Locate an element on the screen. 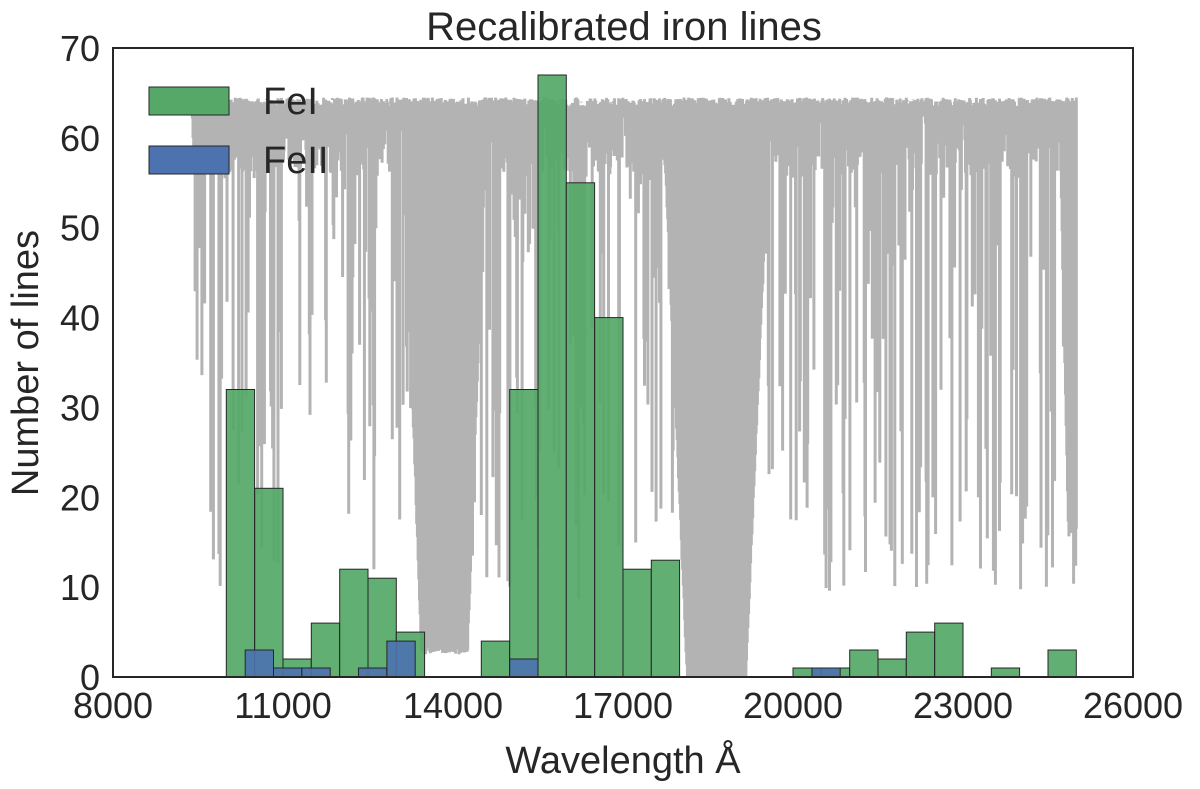 The width and height of the screenshot is (1200, 789). y-axis-ticks: 0 10 20 30 40 50 60 70 is located at coordinates (80, 363).